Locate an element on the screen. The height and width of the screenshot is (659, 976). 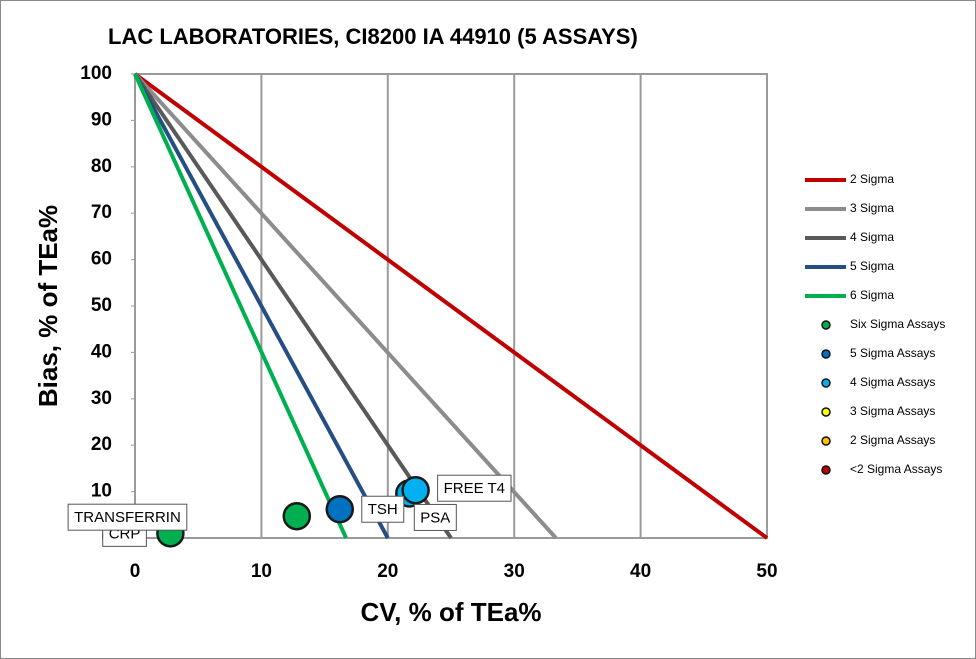
x-tick-label: 50 is located at coordinates (766, 571).